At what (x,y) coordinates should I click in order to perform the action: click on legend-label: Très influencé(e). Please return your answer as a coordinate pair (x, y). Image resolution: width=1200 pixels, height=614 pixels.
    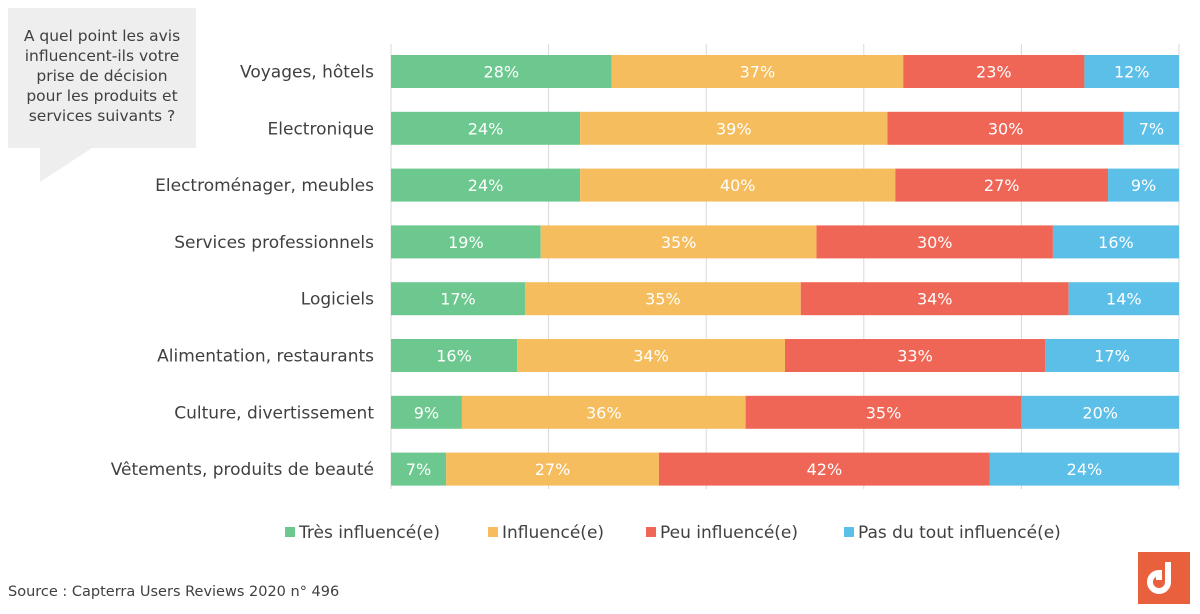
    Looking at the image, I should click on (369, 533).